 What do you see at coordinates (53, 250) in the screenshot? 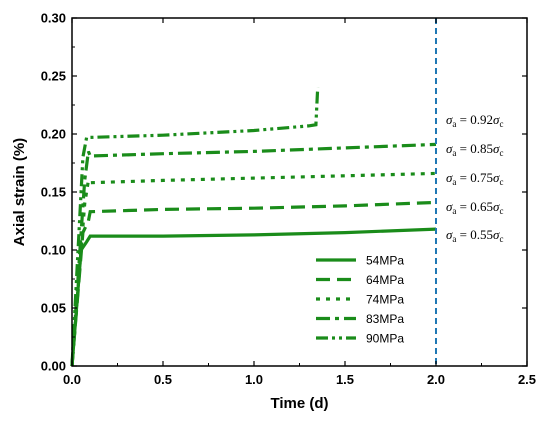
I see `y-tick-label: 0.10` at bounding box center [53, 250].